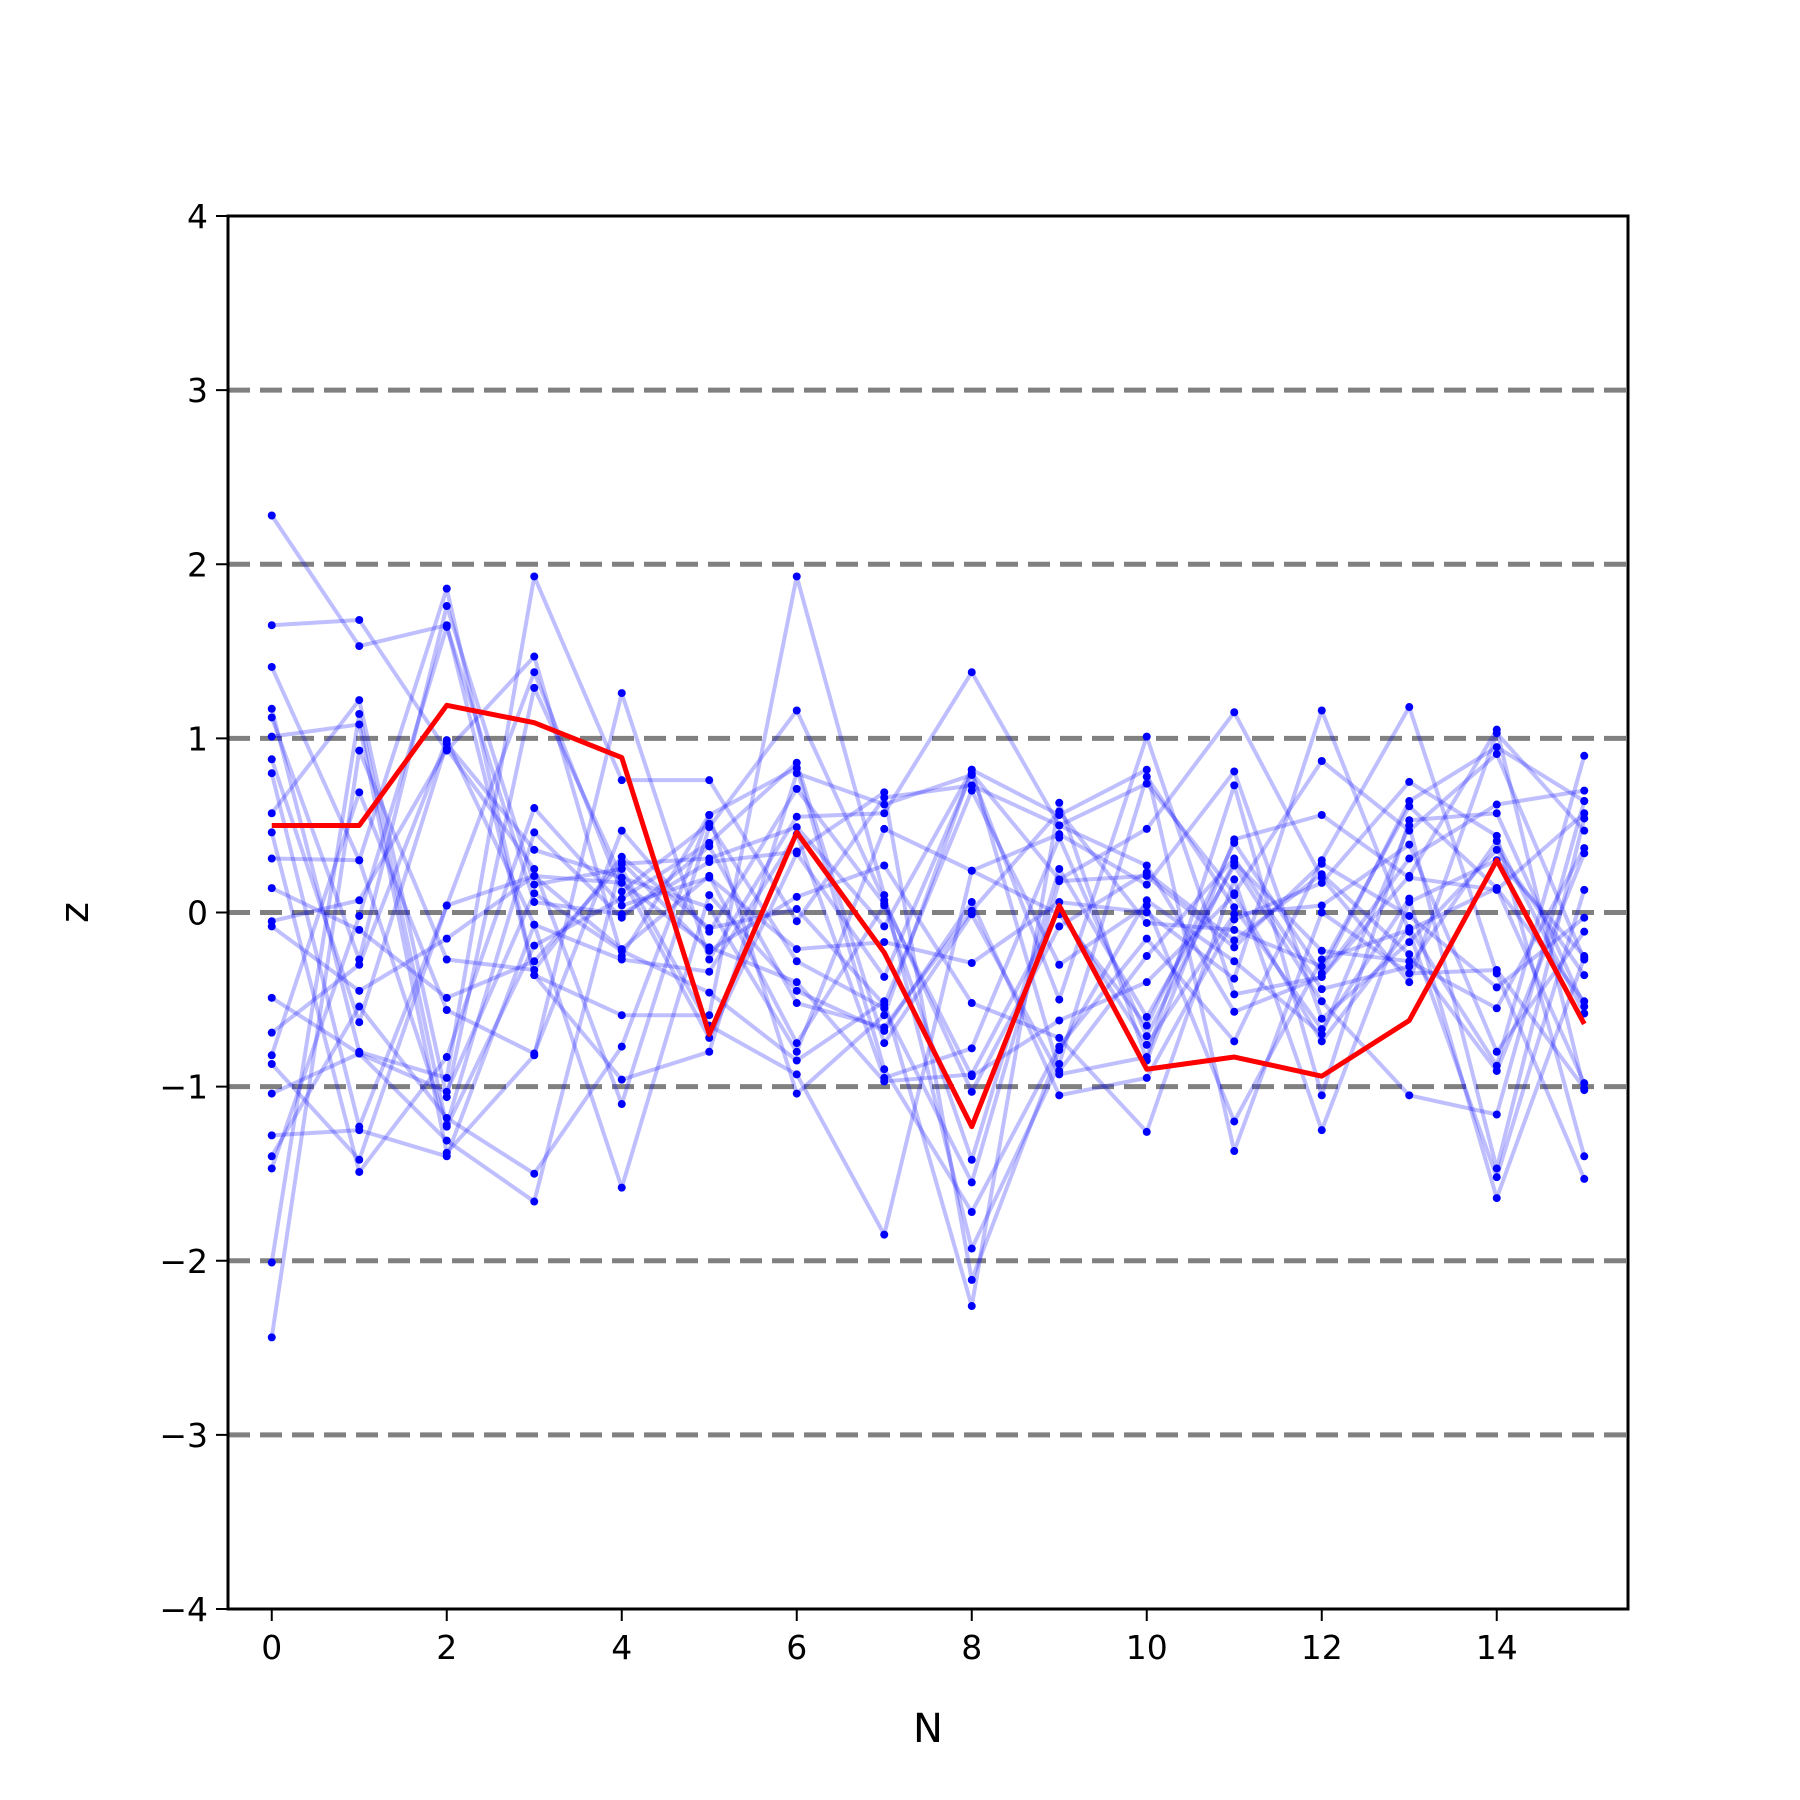 The image size is (1800, 1800). I want to click on y-tick-label: 0, so click(197, 913).